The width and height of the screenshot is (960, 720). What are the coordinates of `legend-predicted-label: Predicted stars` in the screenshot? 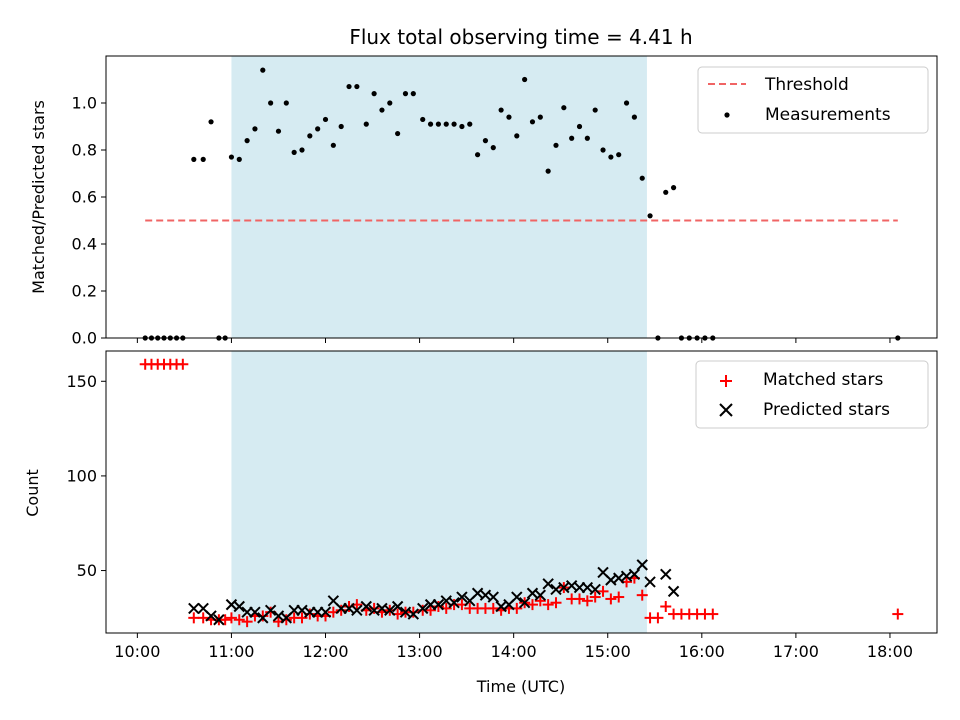 It's located at (826, 410).